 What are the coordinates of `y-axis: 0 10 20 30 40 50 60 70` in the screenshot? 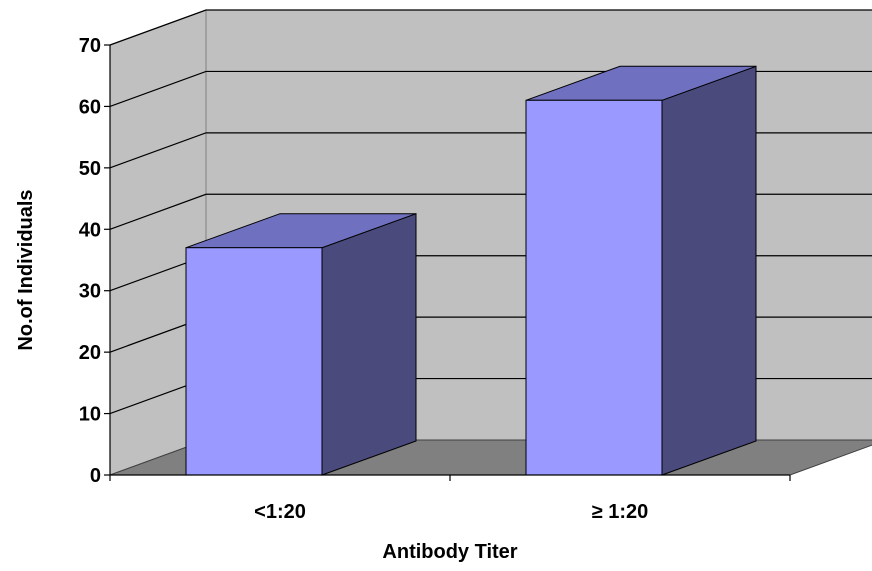 It's located at (95, 261).